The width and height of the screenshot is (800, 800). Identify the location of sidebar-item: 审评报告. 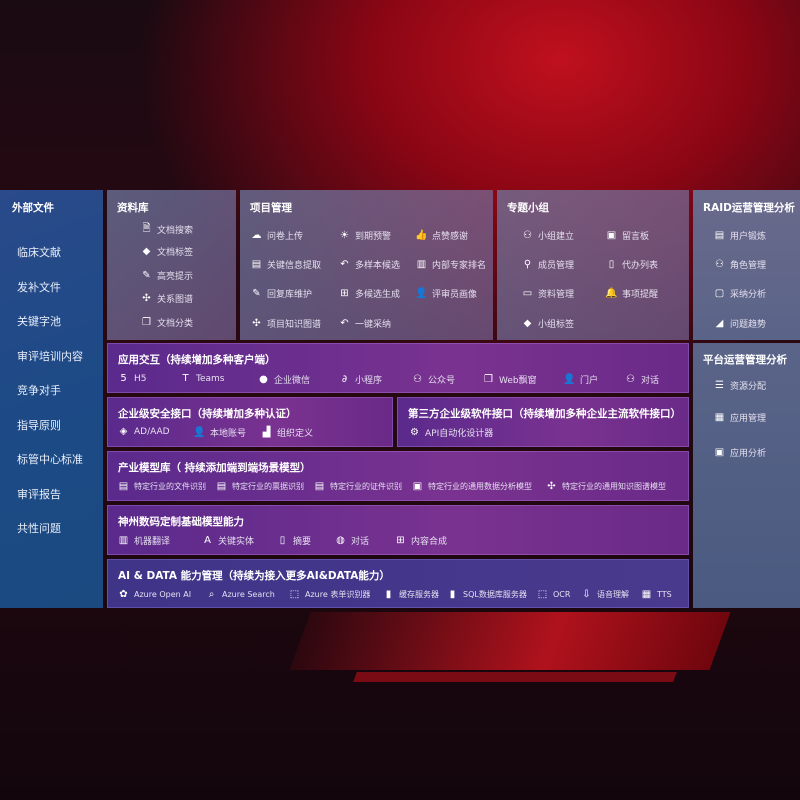
(39, 494).